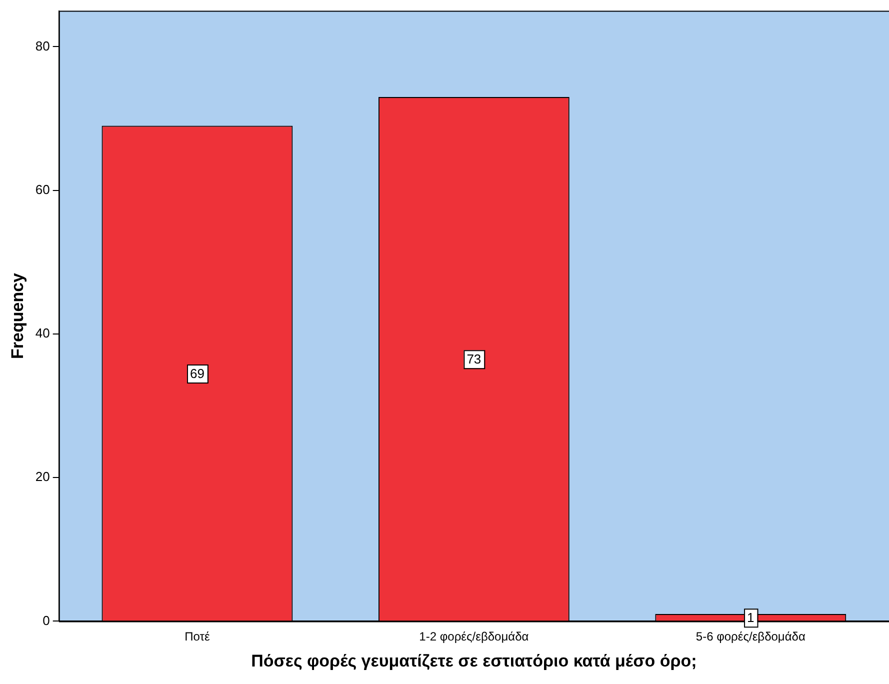 The image size is (889, 684). I want to click on data-label: 1, so click(750, 618).